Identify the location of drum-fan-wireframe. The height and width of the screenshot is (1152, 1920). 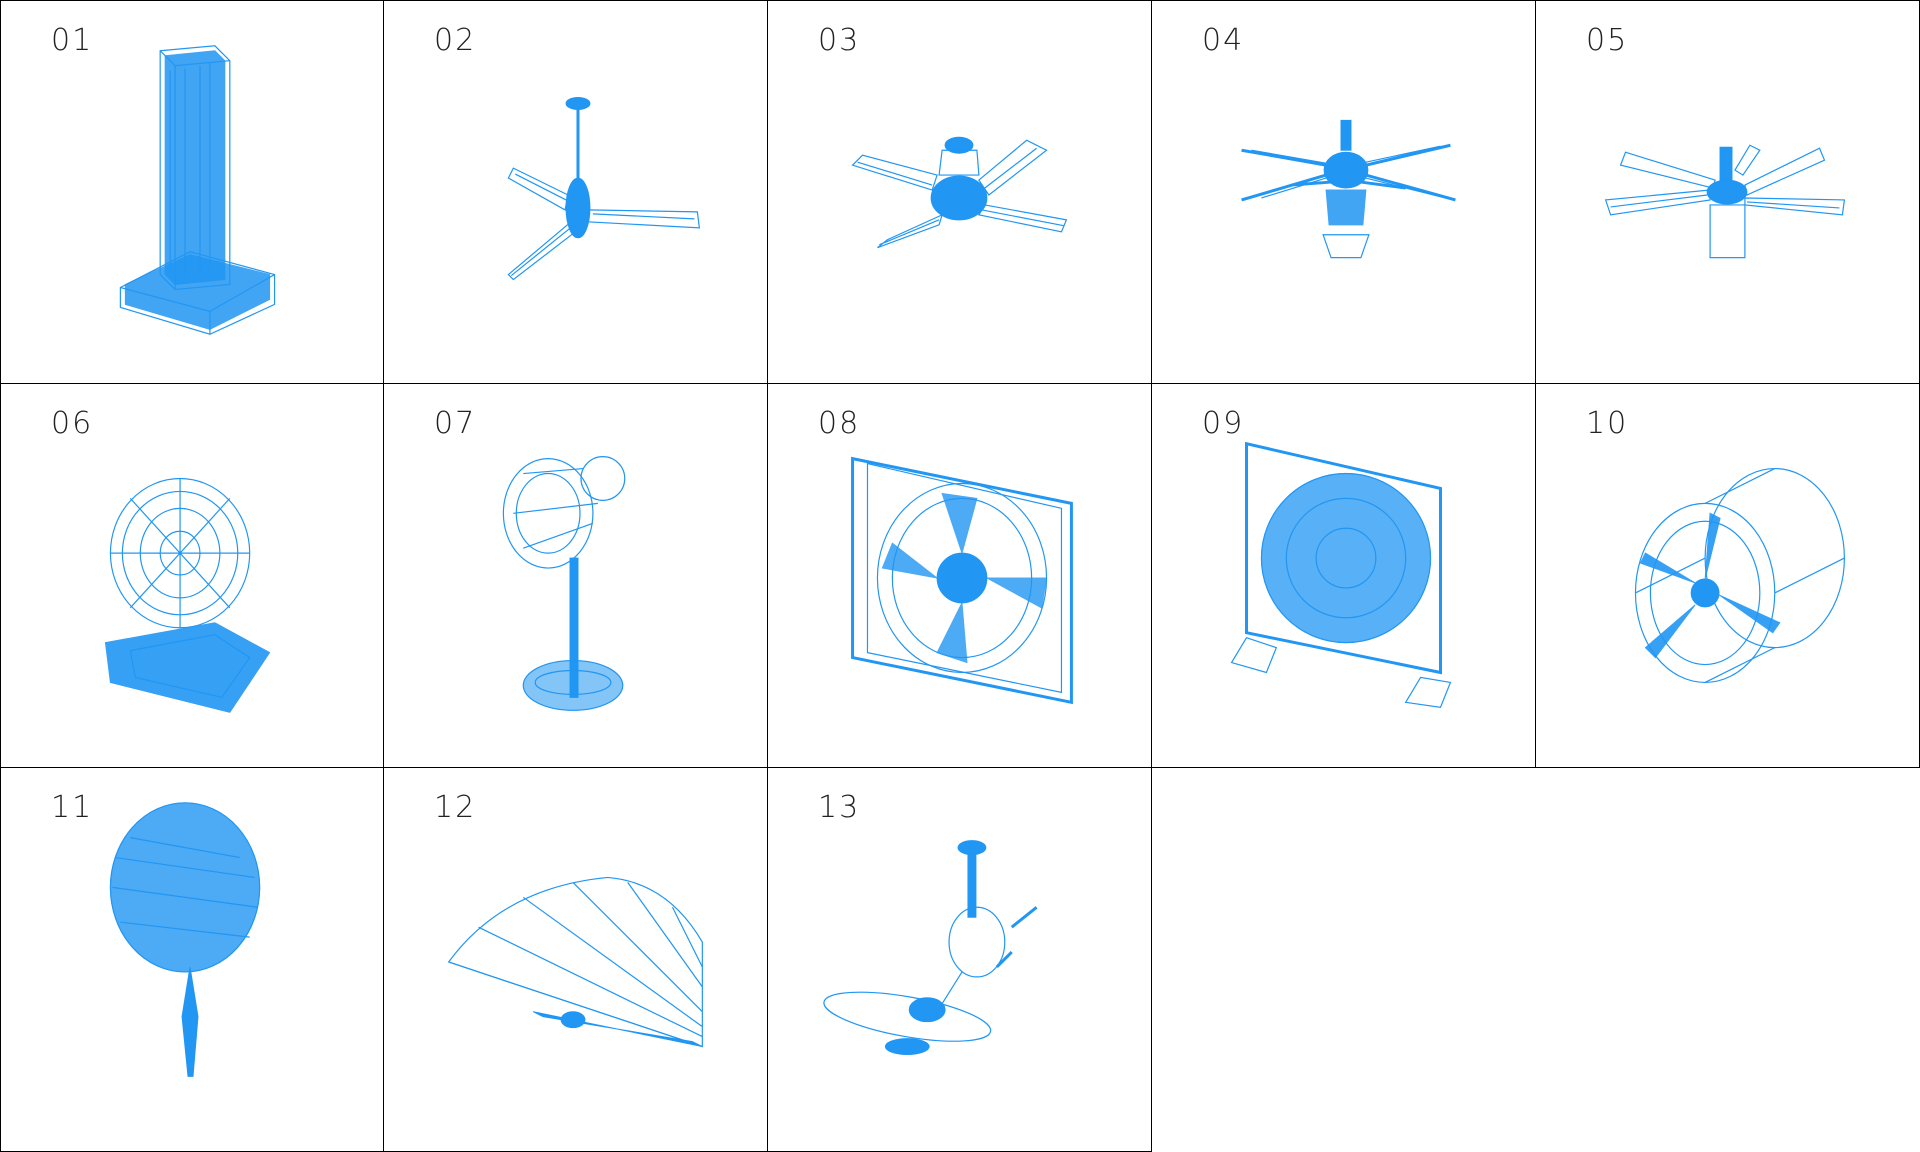
(1739, 575).